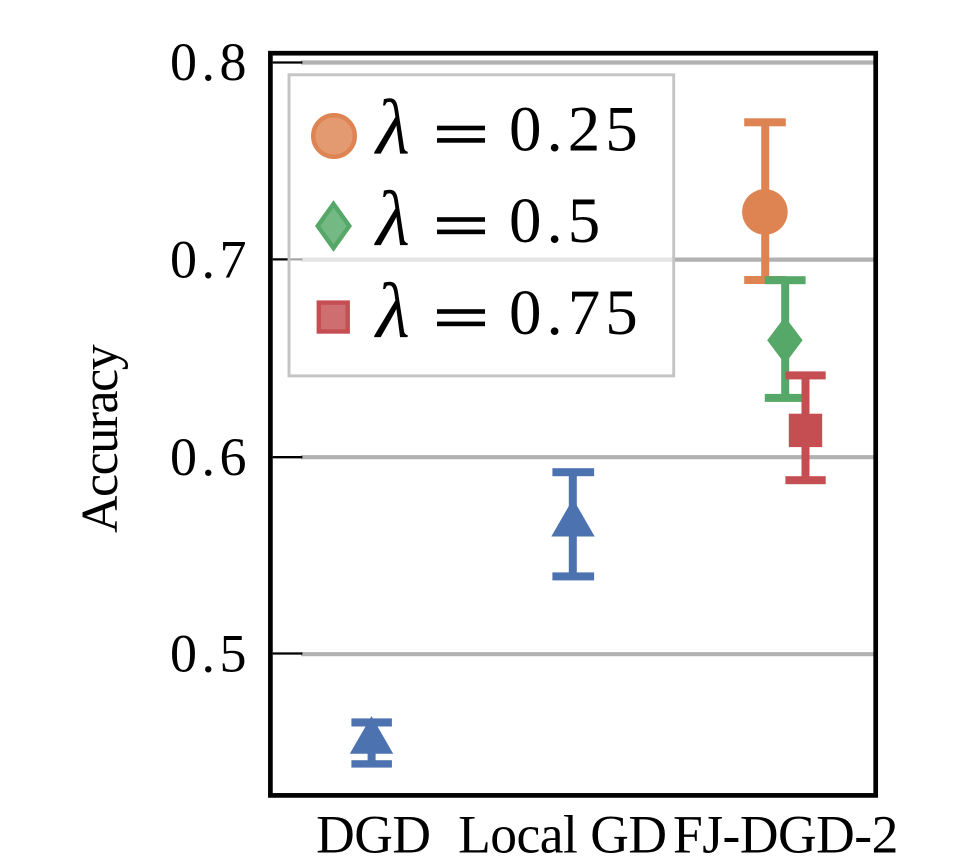 The width and height of the screenshot is (967, 863). Describe the element at coordinates (100, 438) in the screenshot. I see `svg-text: Accuracy` at that location.